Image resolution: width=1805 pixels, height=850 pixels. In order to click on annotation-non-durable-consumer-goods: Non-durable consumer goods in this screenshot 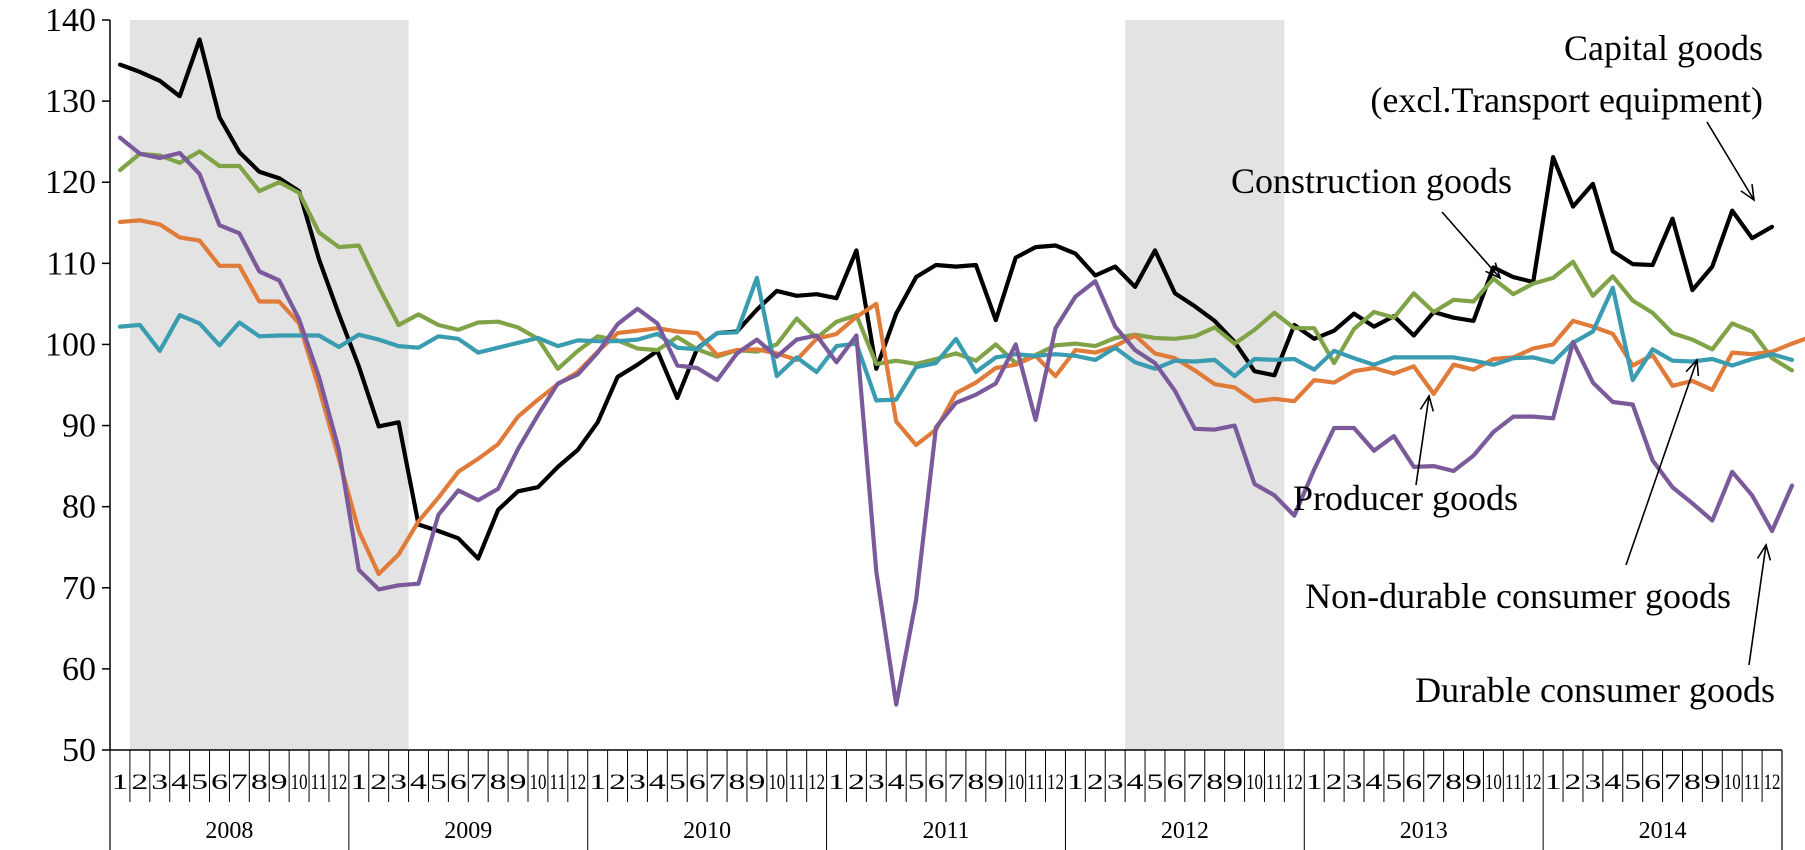, I will do `click(1518, 596)`.